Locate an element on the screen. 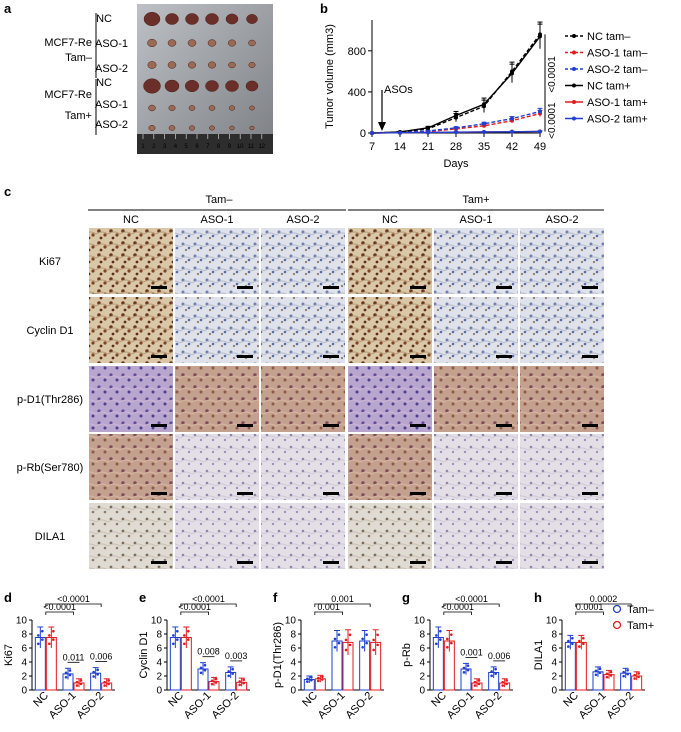  ruler-tick-label: 10 is located at coordinates (240, 147).